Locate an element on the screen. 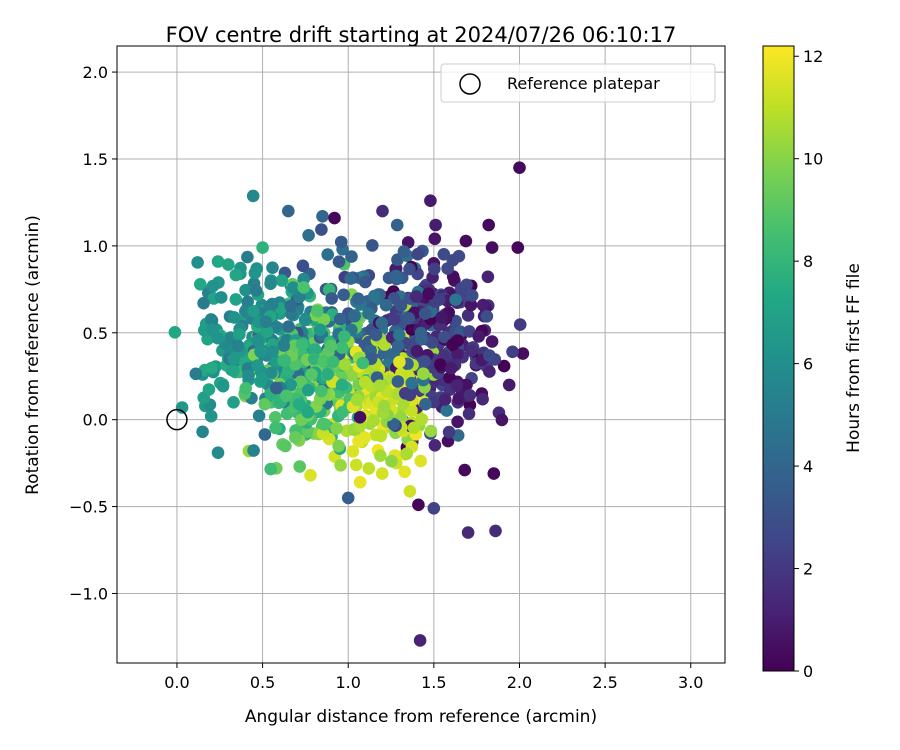  legend-frame is located at coordinates (578, 83).